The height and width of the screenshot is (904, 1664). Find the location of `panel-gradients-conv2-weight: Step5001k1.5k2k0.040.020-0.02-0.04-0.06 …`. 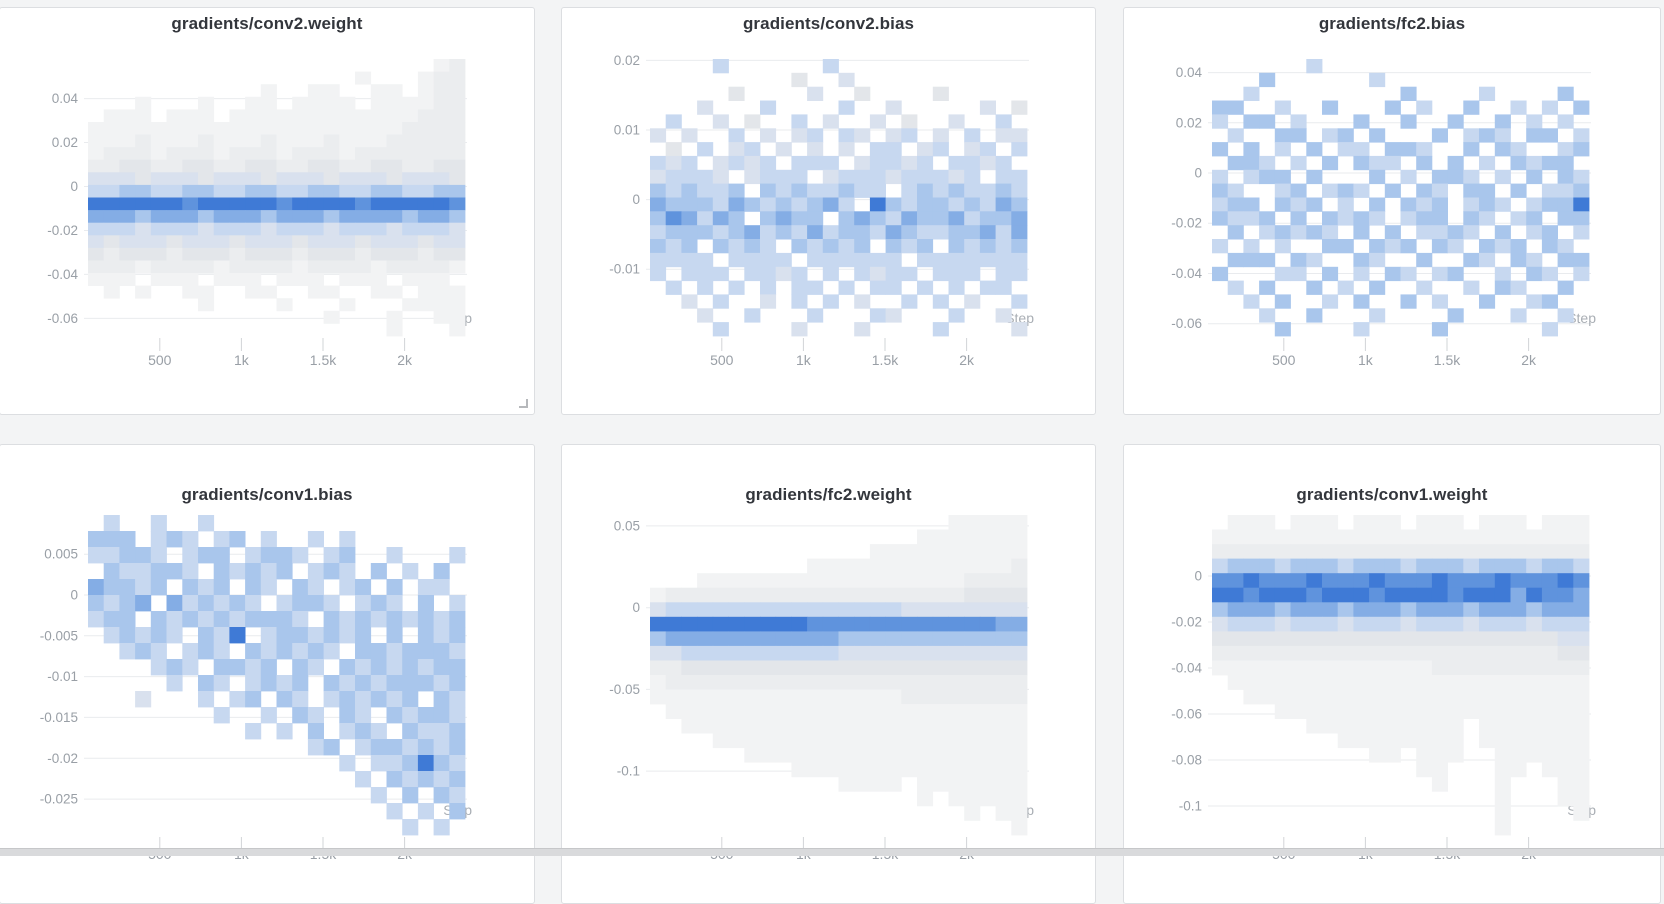

panel-gradients-conv2-weight: Step5001k1.5k2k0.040.020-0.02-0.04-0.06 … is located at coordinates (267, 211).